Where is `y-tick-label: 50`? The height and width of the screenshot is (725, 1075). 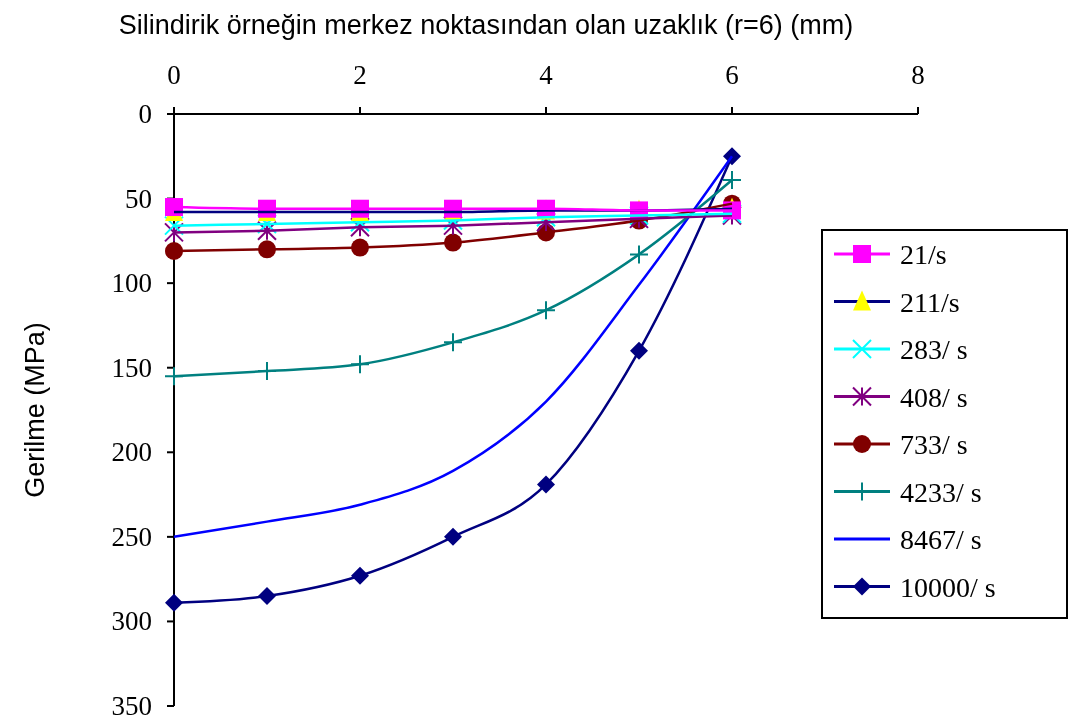
y-tick-label: 50 is located at coordinates (138, 198).